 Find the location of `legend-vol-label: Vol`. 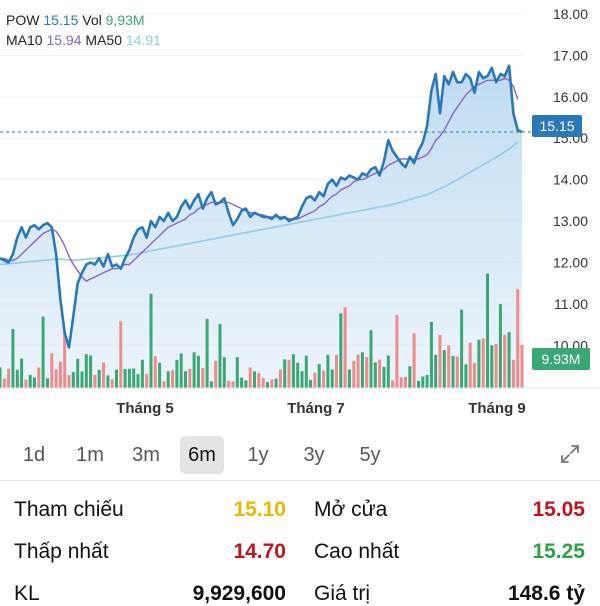

legend-vol-label: Vol is located at coordinates (92, 20).